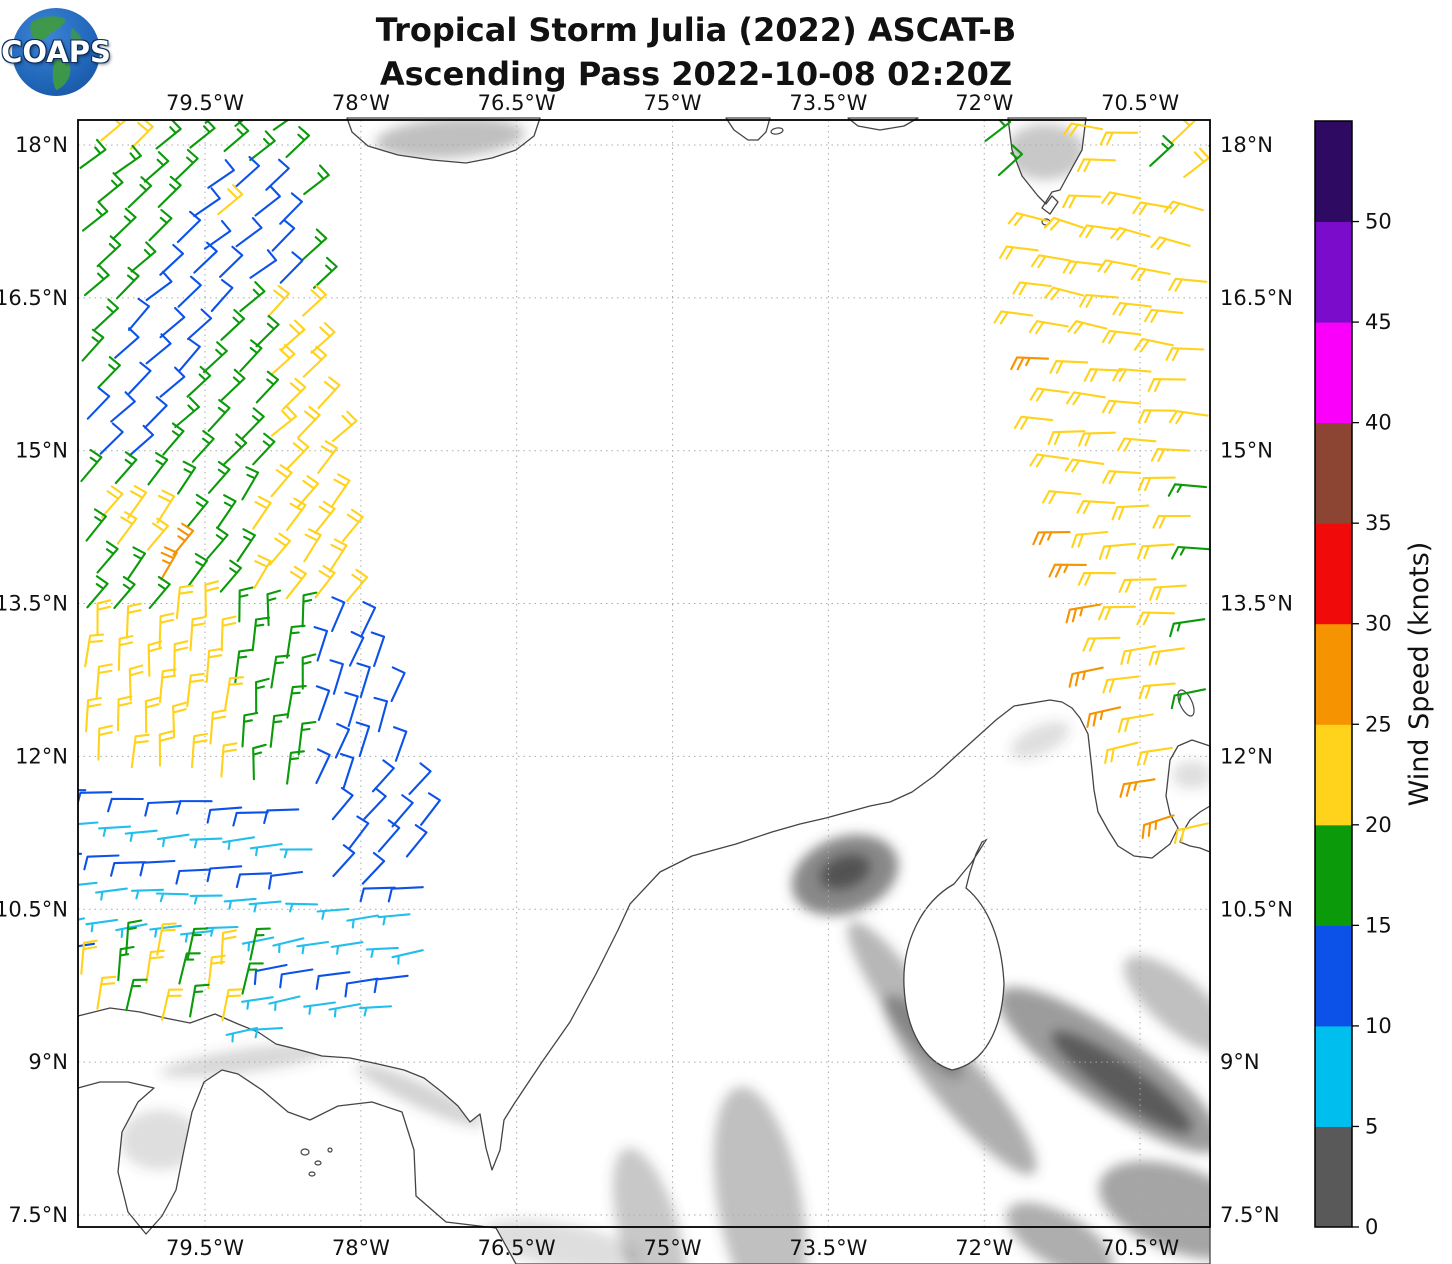  What do you see at coordinates (517, 1248) in the screenshot?
I see `x-tick-label-bottom: 76.5°W` at bounding box center [517, 1248].